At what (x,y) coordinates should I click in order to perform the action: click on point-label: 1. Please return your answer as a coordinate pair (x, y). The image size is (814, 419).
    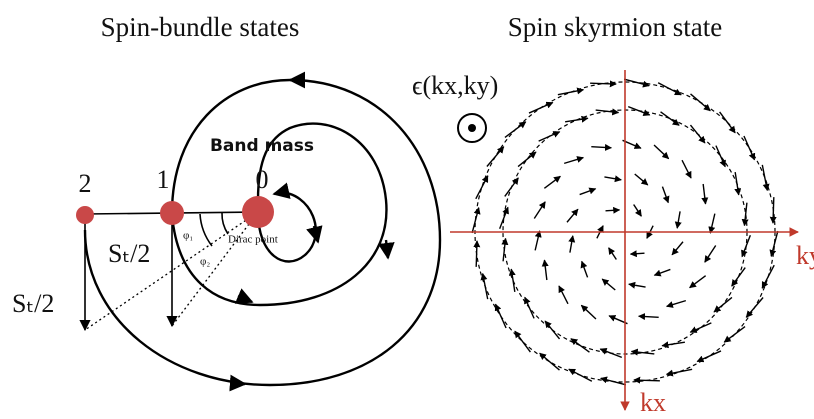
    Looking at the image, I should click on (163, 179).